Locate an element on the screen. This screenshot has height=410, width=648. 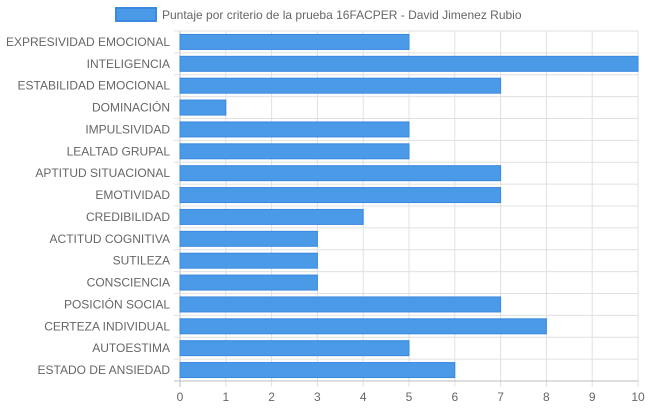
category-label: POSICIÓN SOCIAL is located at coordinates (117, 303).